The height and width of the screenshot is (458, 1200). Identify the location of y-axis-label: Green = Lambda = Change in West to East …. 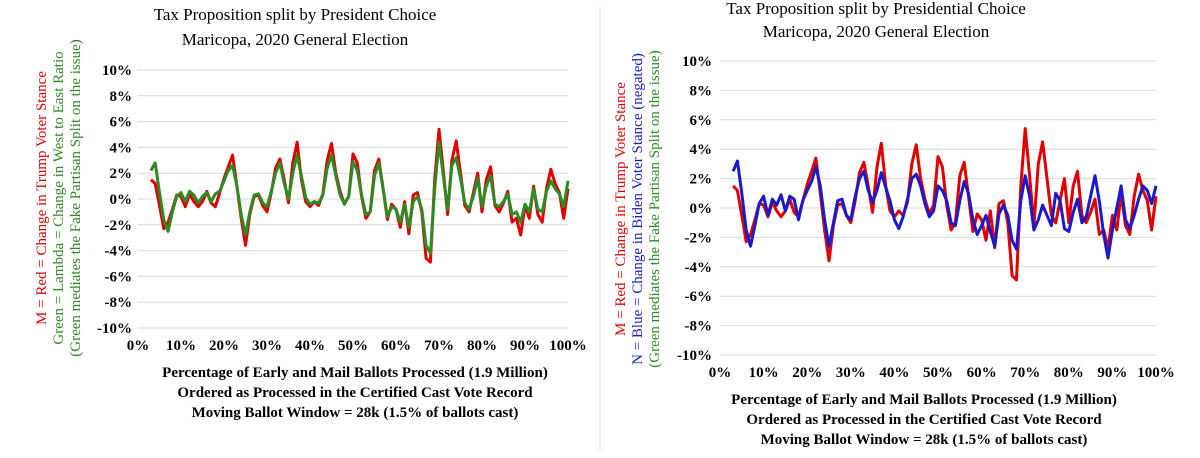
(59, 197).